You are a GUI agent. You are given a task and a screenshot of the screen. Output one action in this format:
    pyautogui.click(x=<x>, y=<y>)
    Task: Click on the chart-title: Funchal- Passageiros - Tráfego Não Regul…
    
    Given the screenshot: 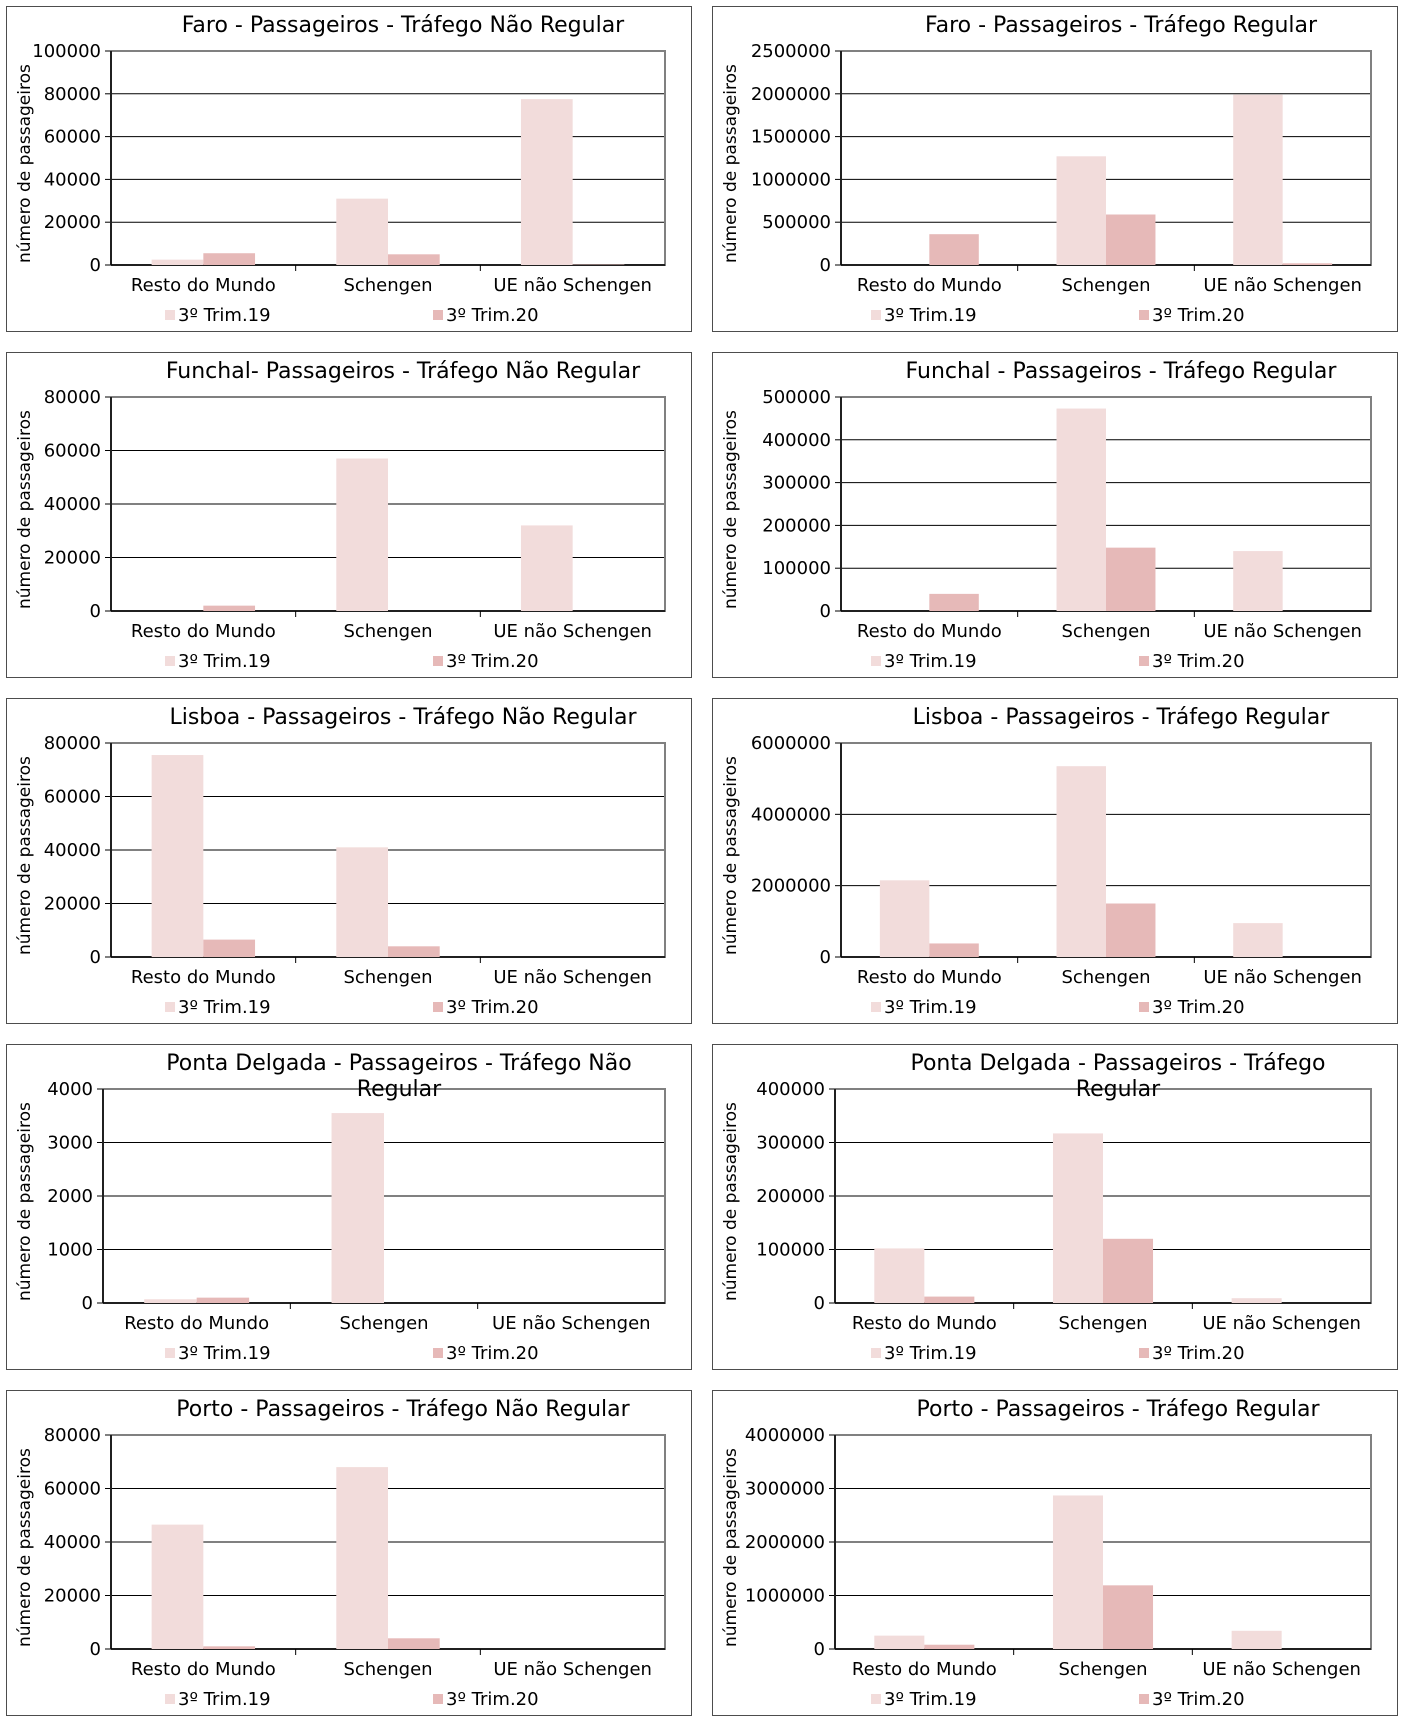 What is the action you would take?
    pyautogui.click(x=403, y=372)
    